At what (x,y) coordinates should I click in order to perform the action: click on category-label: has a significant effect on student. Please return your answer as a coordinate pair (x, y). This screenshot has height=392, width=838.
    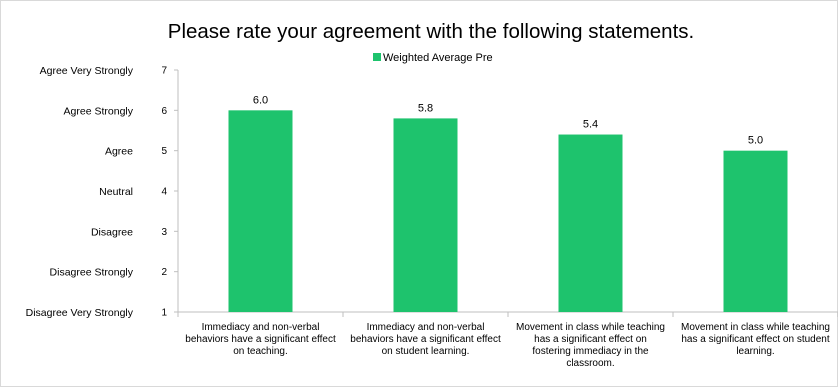
    Looking at the image, I should click on (755, 339).